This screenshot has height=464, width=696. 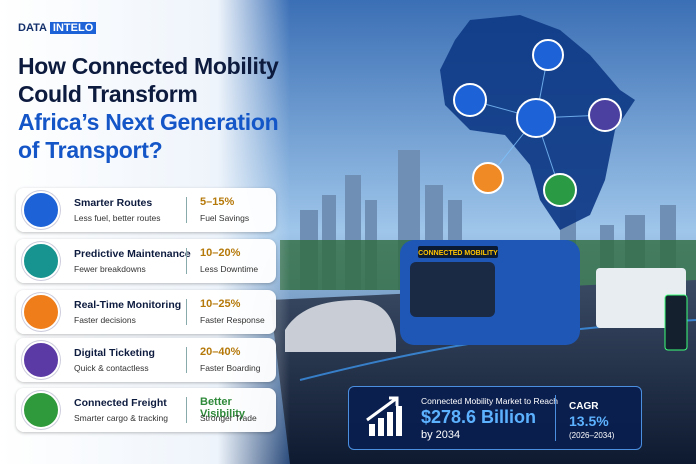 What do you see at coordinates (32, 28) in the screenshot?
I see `brand-left: DATA` at bounding box center [32, 28].